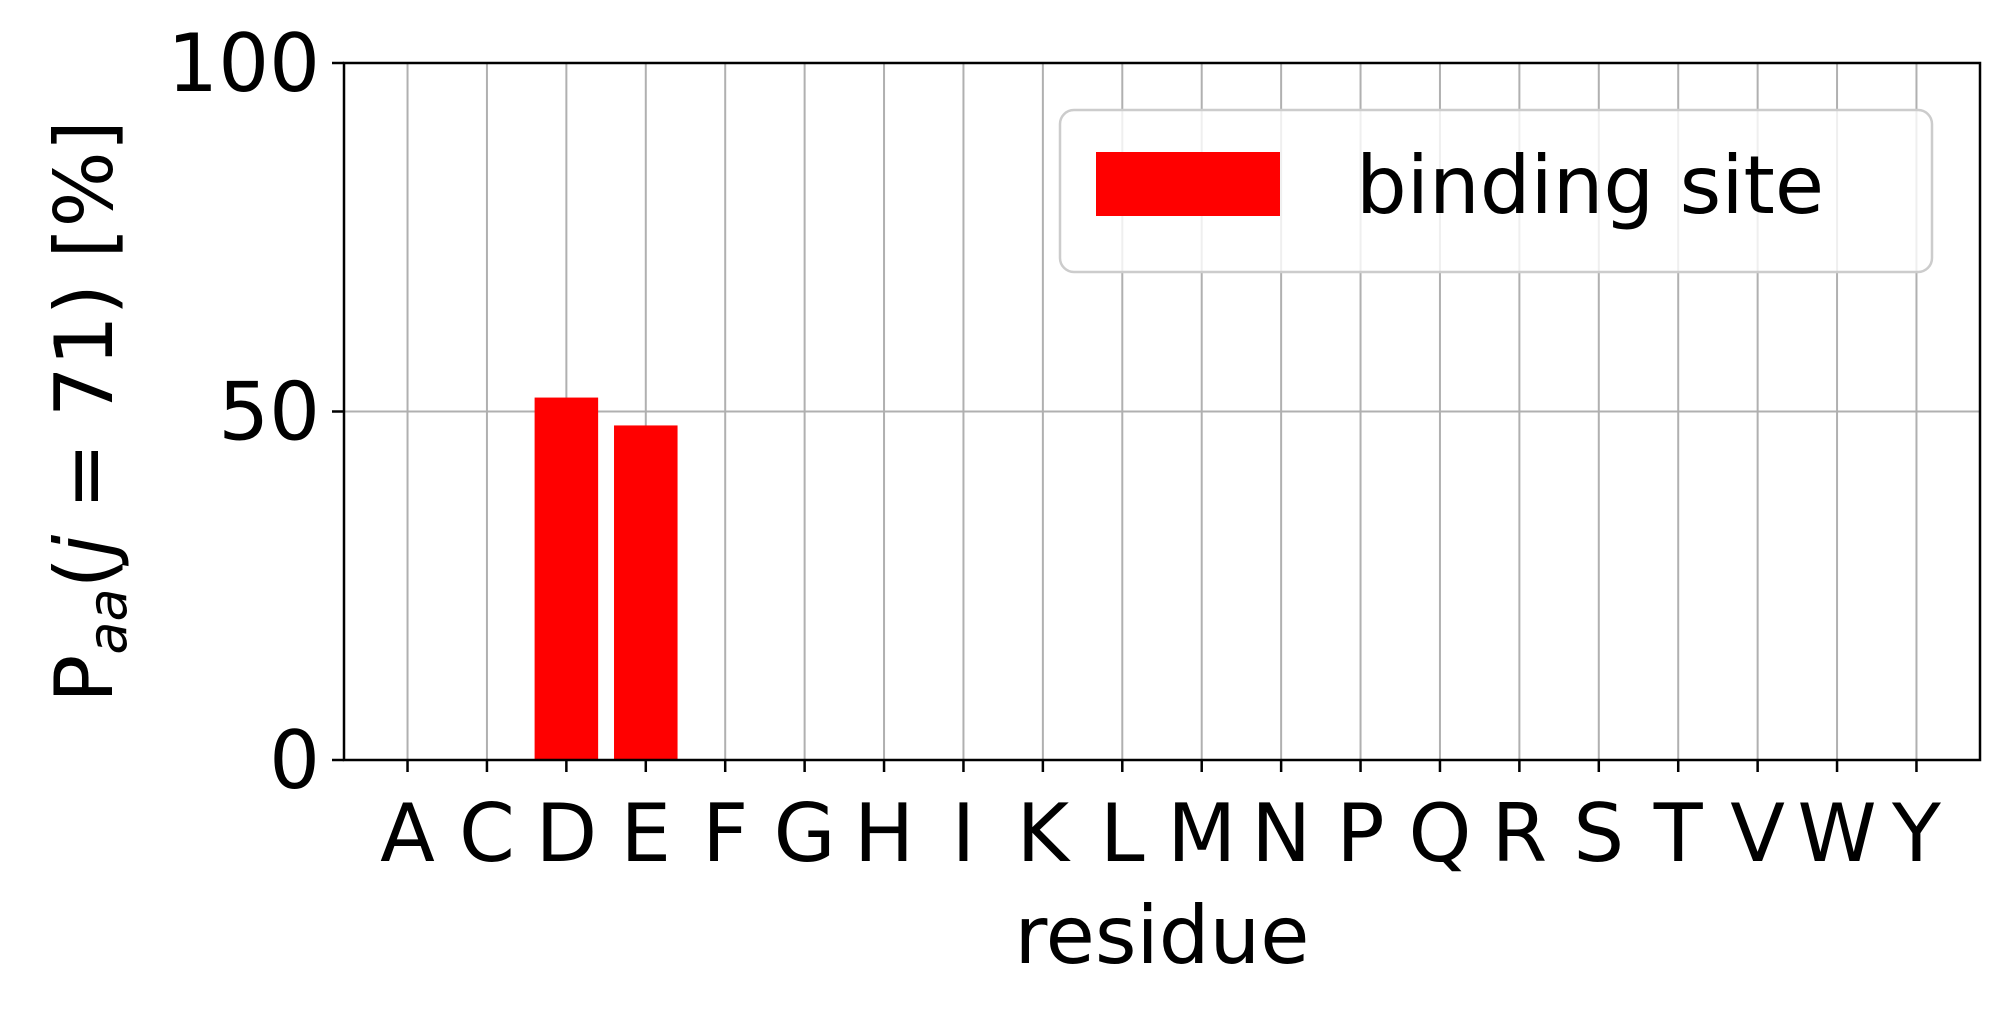 Image resolution: width=2000 pixels, height=1009 pixels. Describe the element at coordinates (1678, 833) in the screenshot. I see `x-tick-label: T` at that location.